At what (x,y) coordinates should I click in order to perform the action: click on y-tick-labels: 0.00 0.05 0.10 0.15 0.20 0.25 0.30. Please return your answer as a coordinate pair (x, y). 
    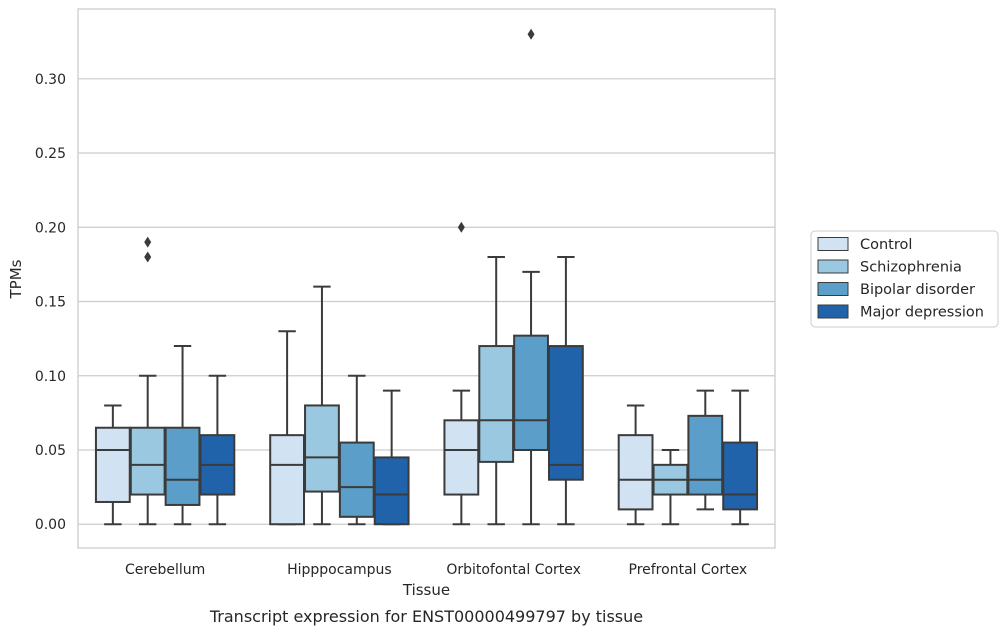
    Looking at the image, I should click on (50, 302).